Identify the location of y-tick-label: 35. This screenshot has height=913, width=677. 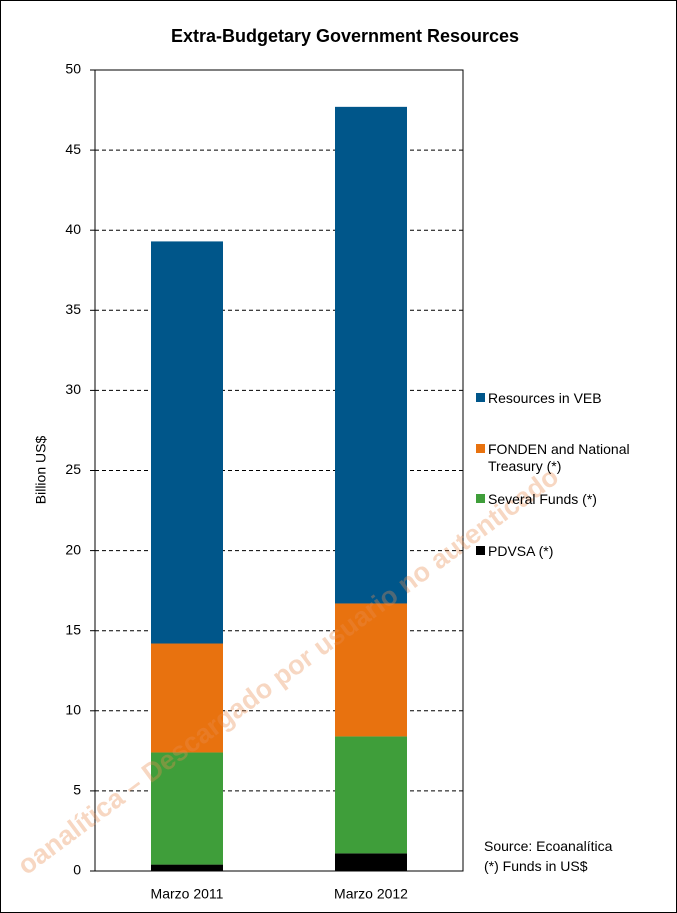
(73, 309).